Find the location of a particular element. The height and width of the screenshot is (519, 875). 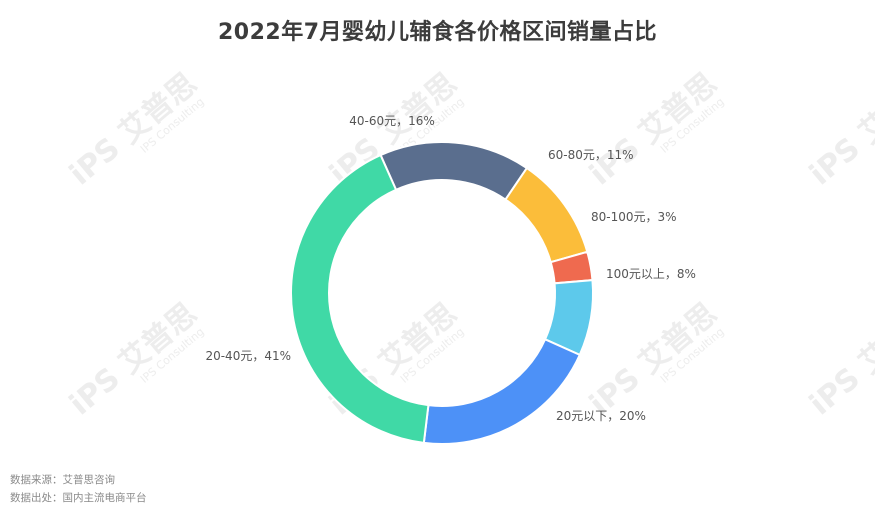

source-note: 数据来源：艾普思咨询 is located at coordinates (62, 480).